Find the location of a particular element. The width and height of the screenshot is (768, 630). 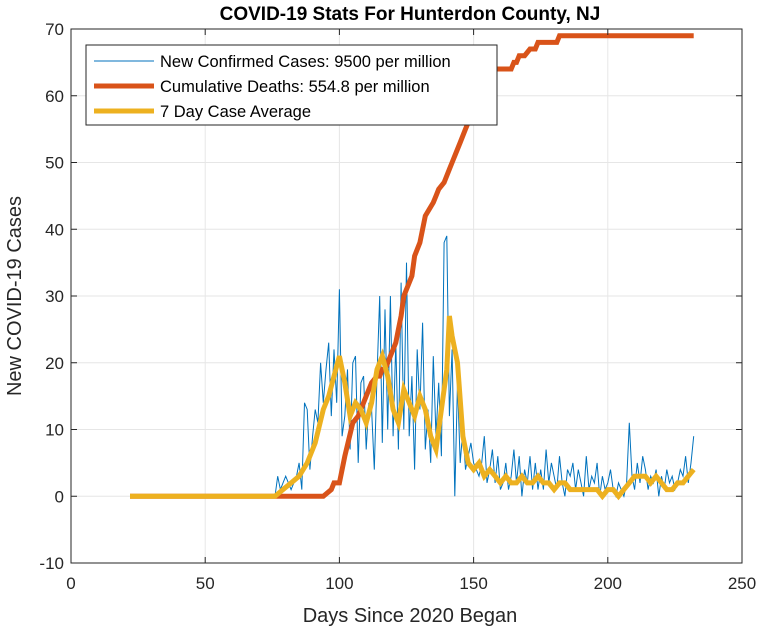

x-tick-label: 100 is located at coordinates (339, 583).